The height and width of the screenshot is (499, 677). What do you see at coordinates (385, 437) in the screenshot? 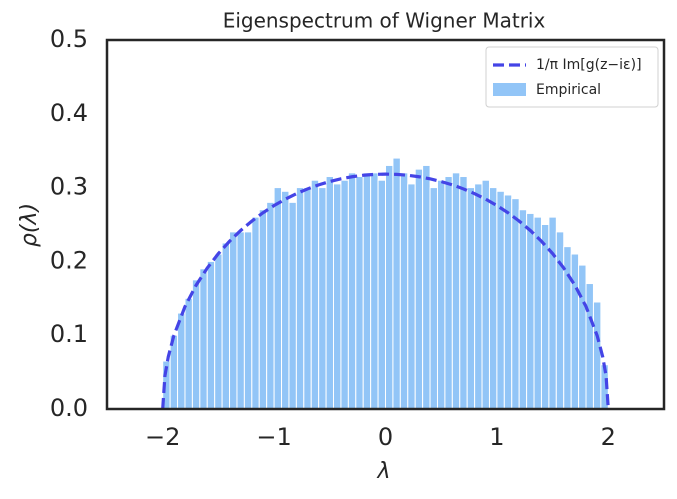
I see `x-tick-label: 0` at bounding box center [385, 437].